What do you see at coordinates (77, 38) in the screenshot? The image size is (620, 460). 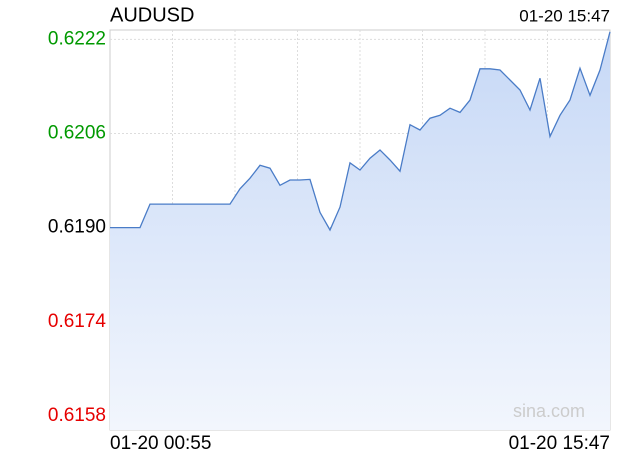 I see `y-tick-label: 0.6222` at bounding box center [77, 38].